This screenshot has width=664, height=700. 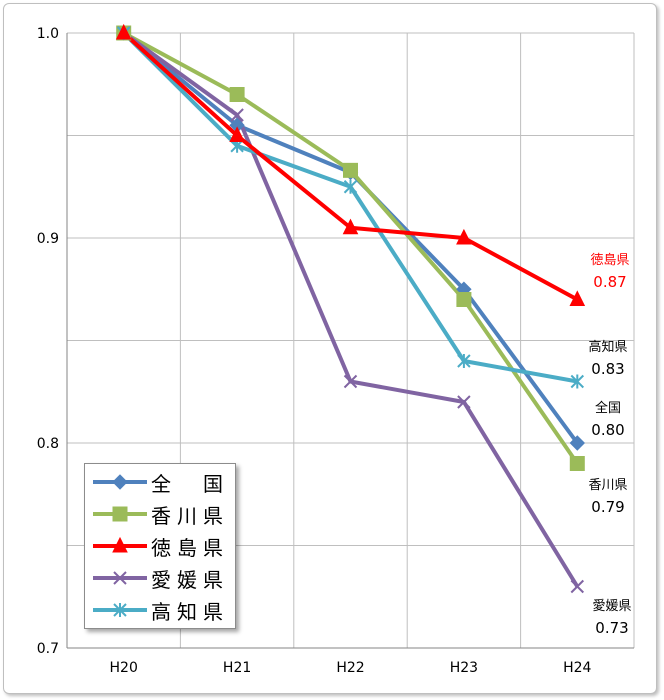 I want to click on legend-marker-ehime, so click(x=120, y=578).